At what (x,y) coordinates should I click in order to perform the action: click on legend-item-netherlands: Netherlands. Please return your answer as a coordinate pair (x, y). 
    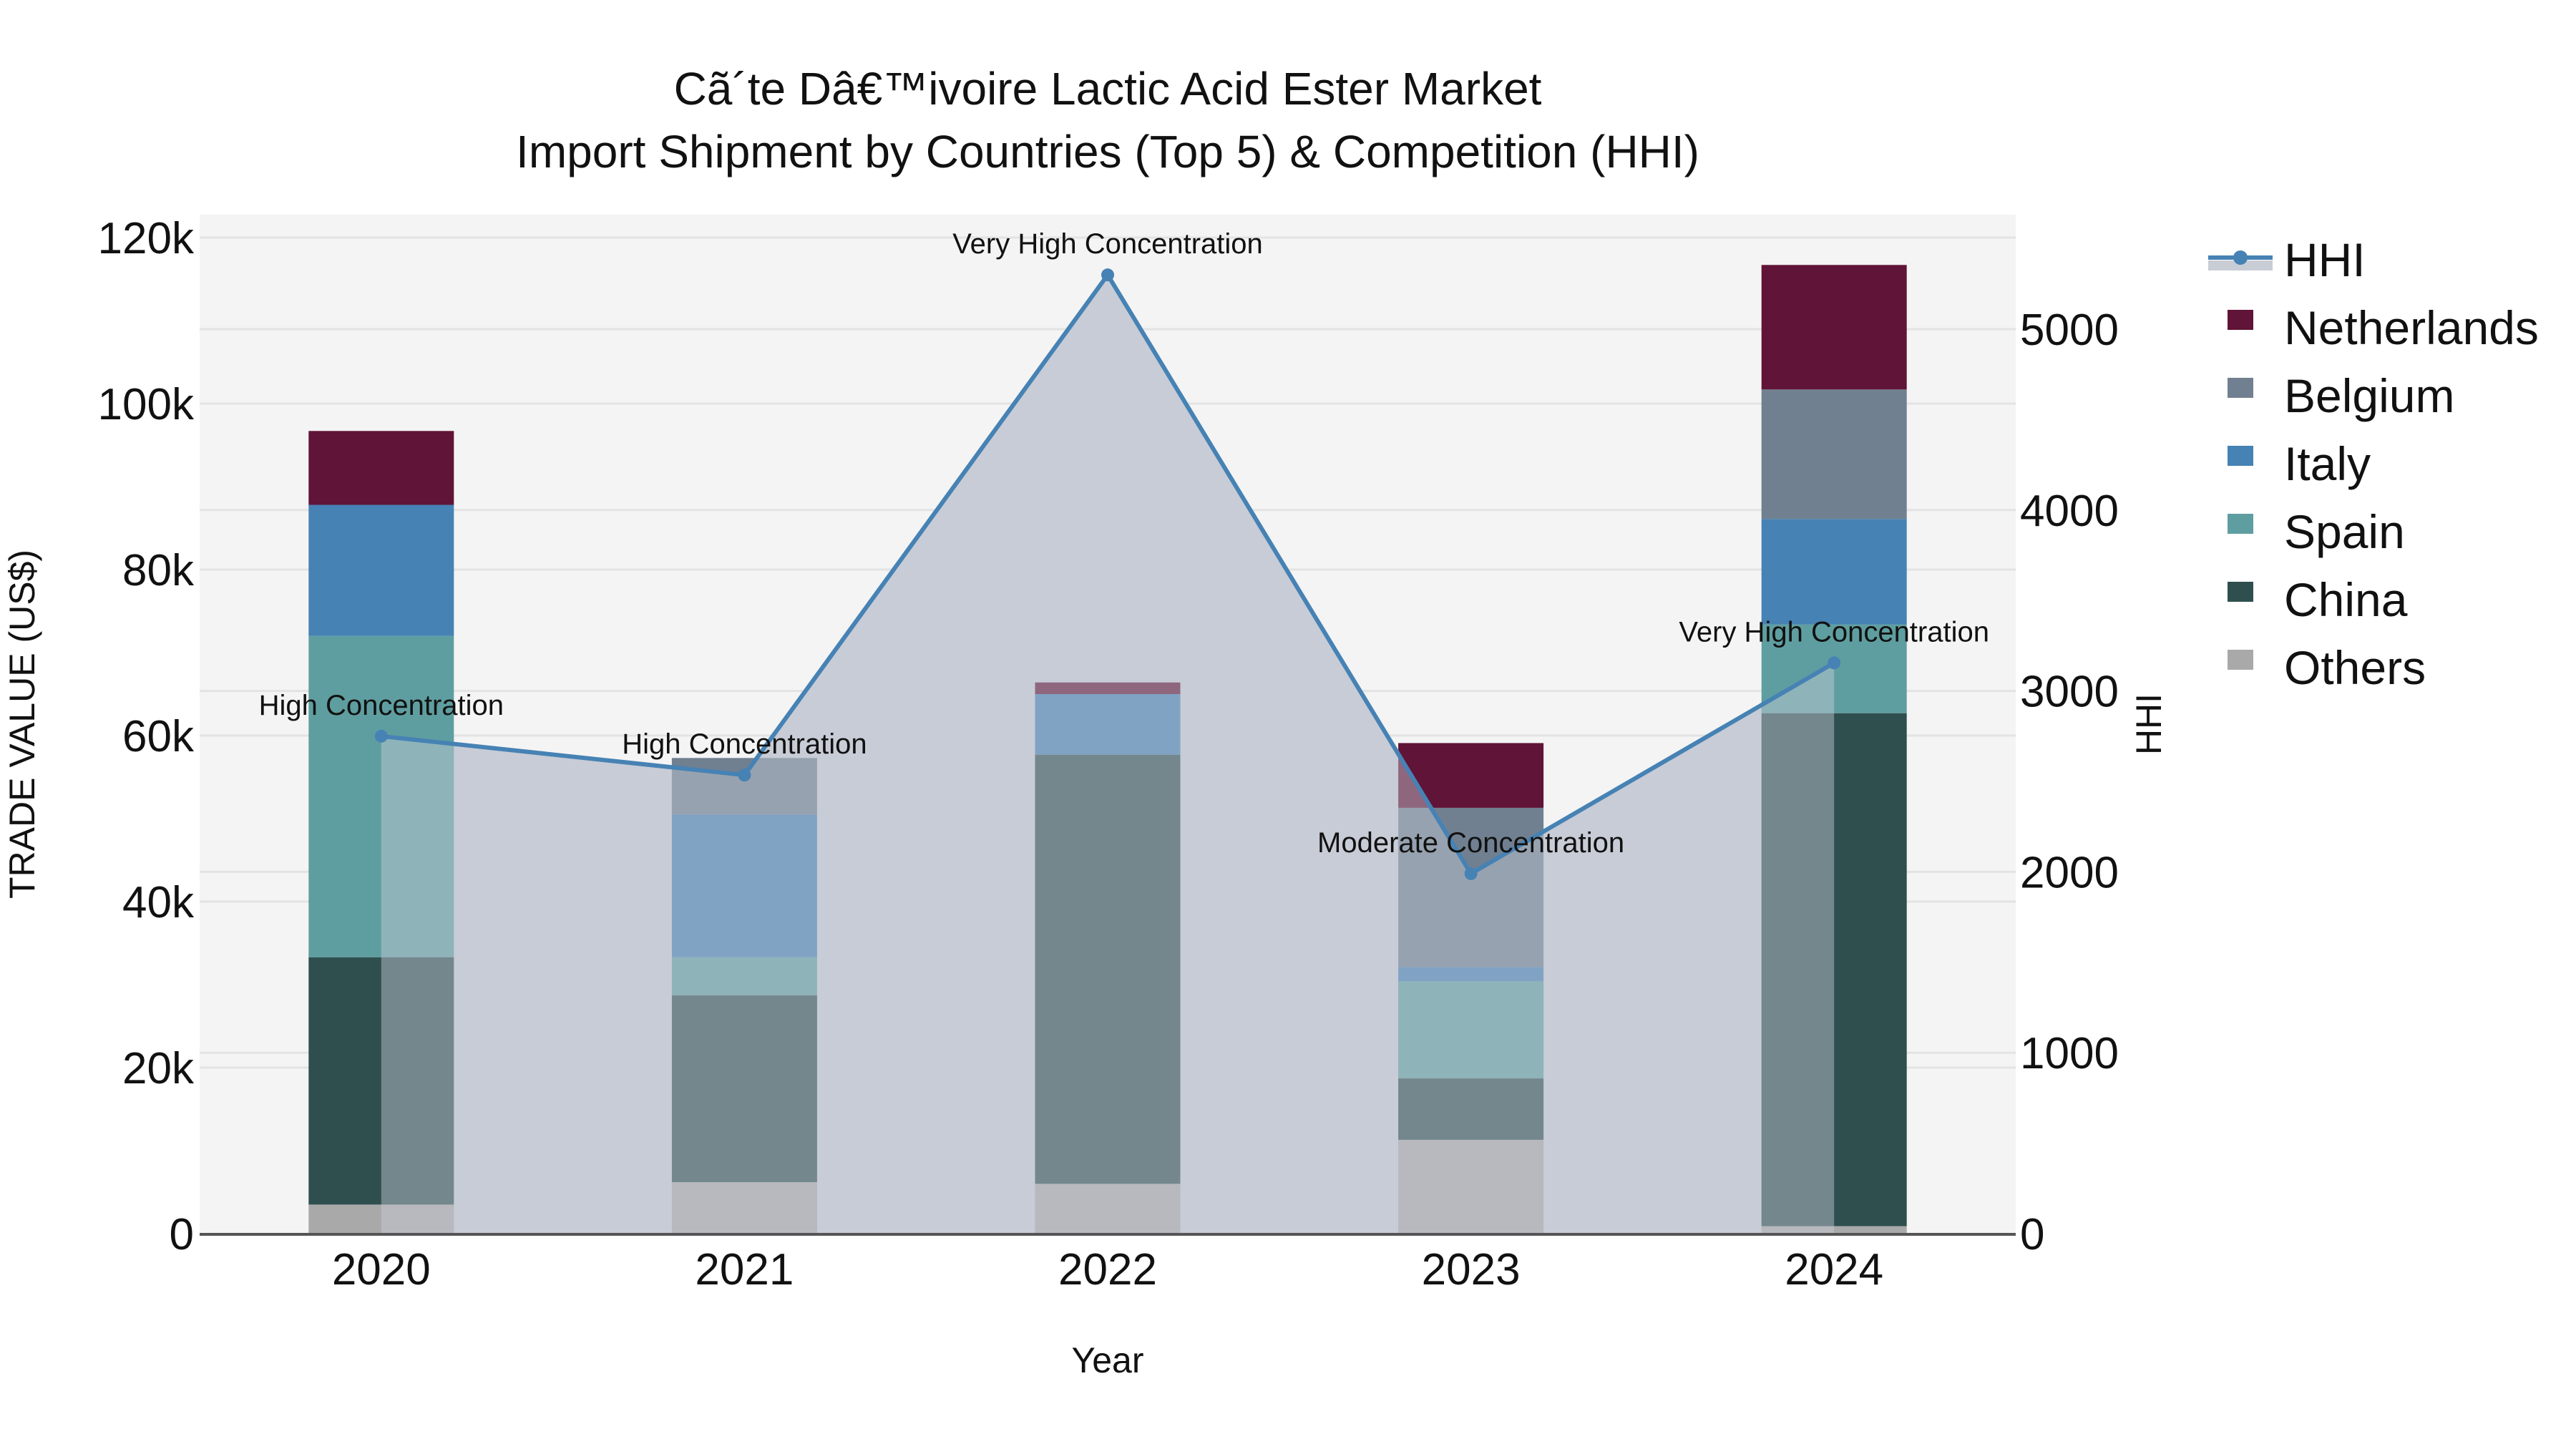
    Looking at the image, I should click on (2383, 327).